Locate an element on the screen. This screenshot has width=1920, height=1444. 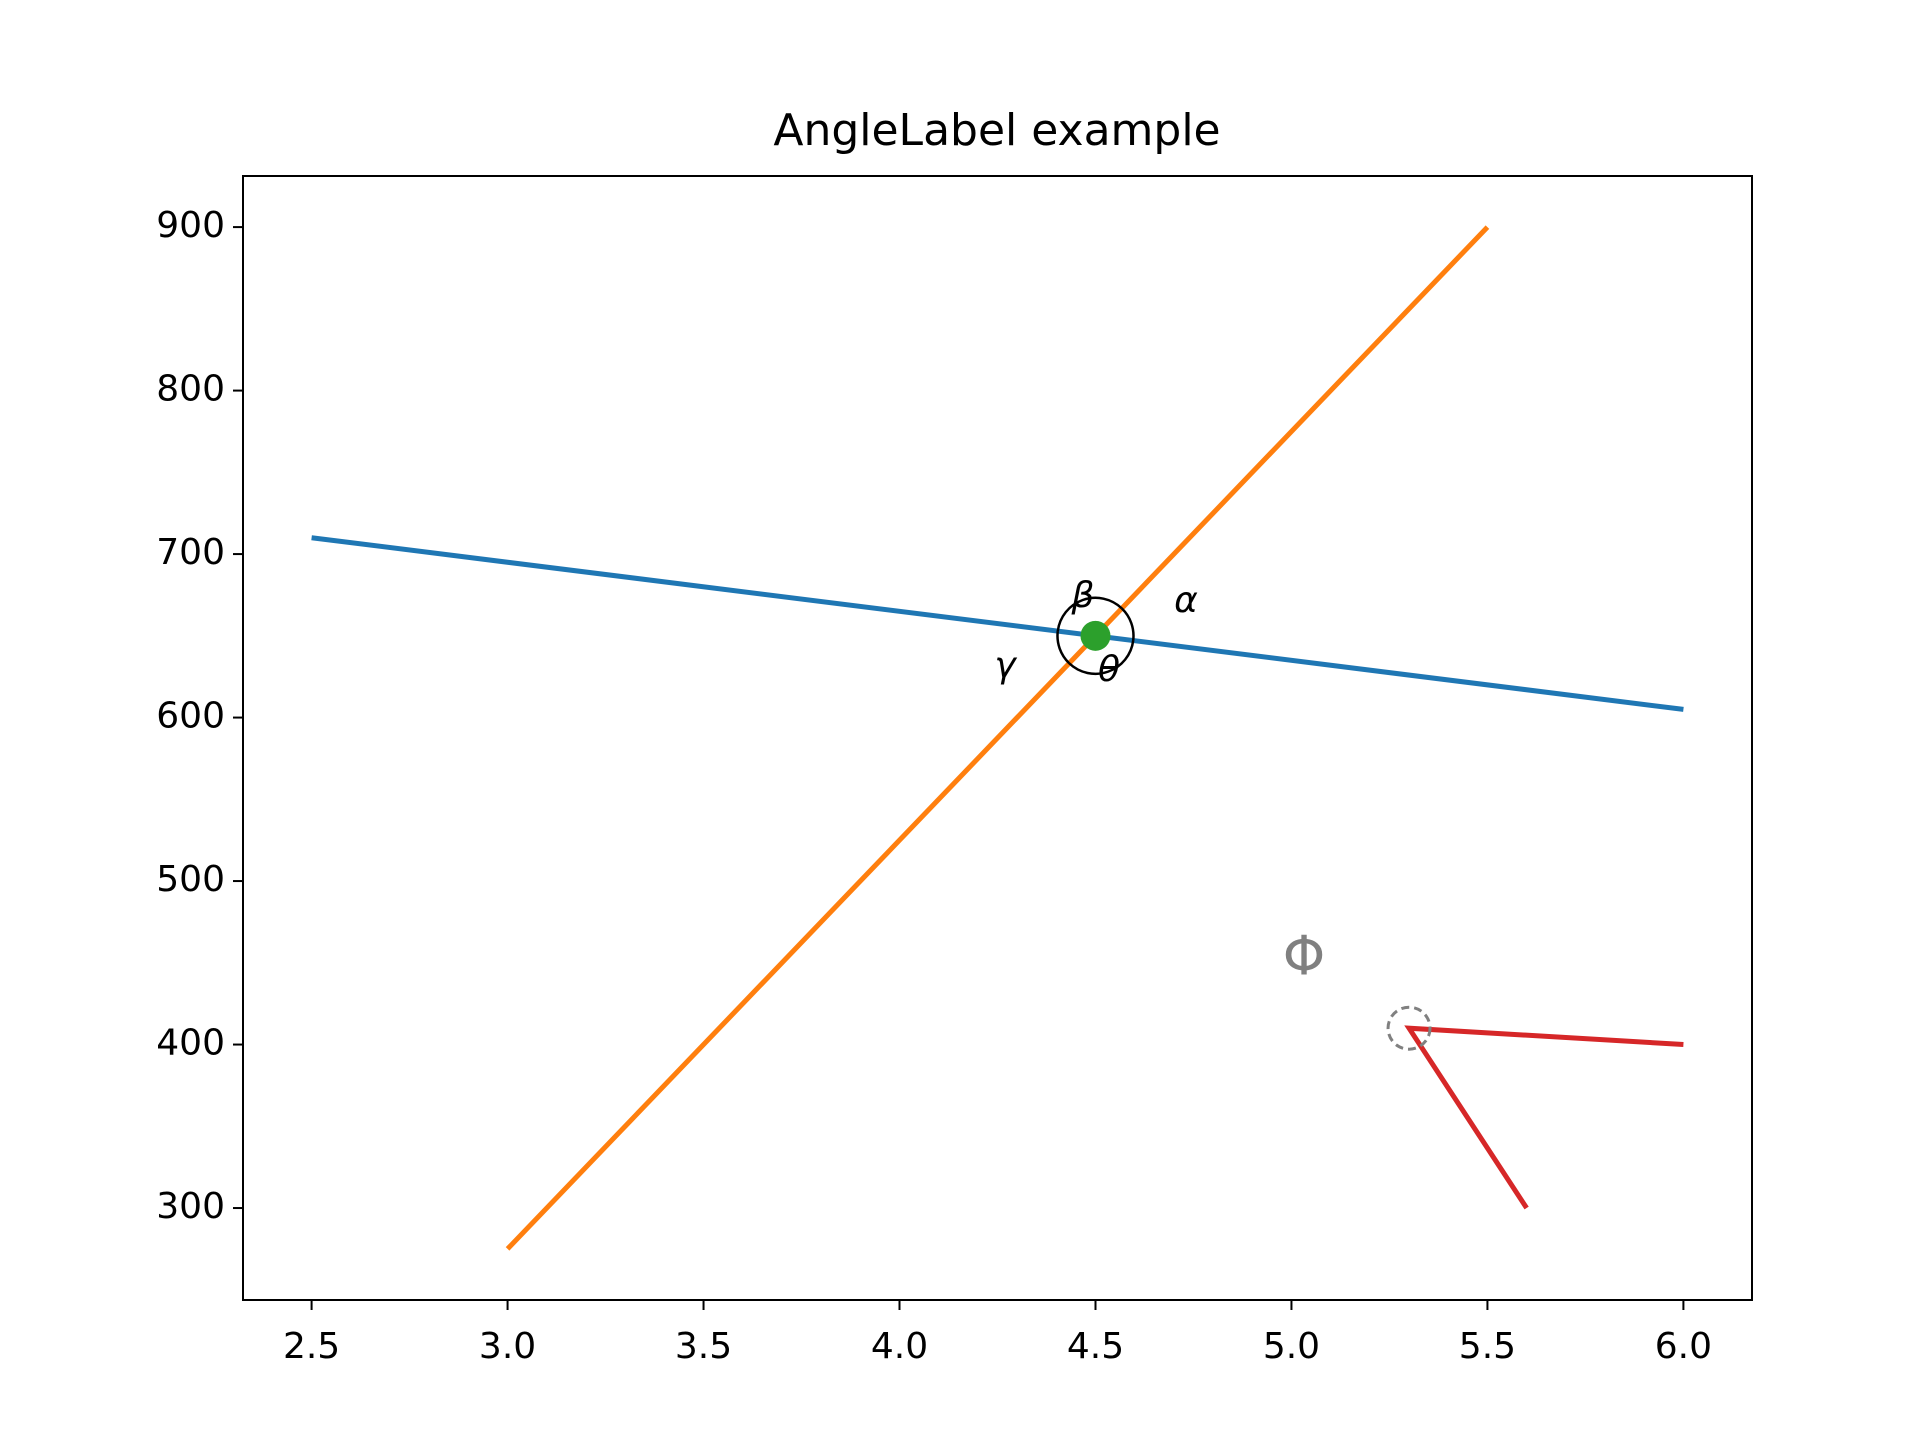
x-tick-label: 3.5 is located at coordinates (703, 1346).